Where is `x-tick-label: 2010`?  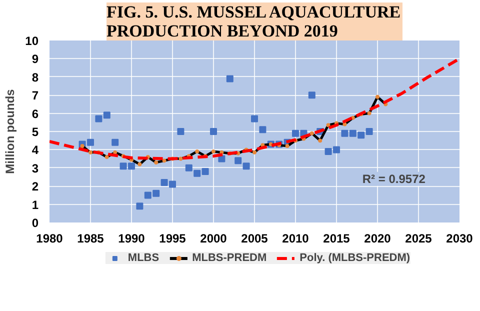 x-tick-label: 2010 is located at coordinates (296, 239).